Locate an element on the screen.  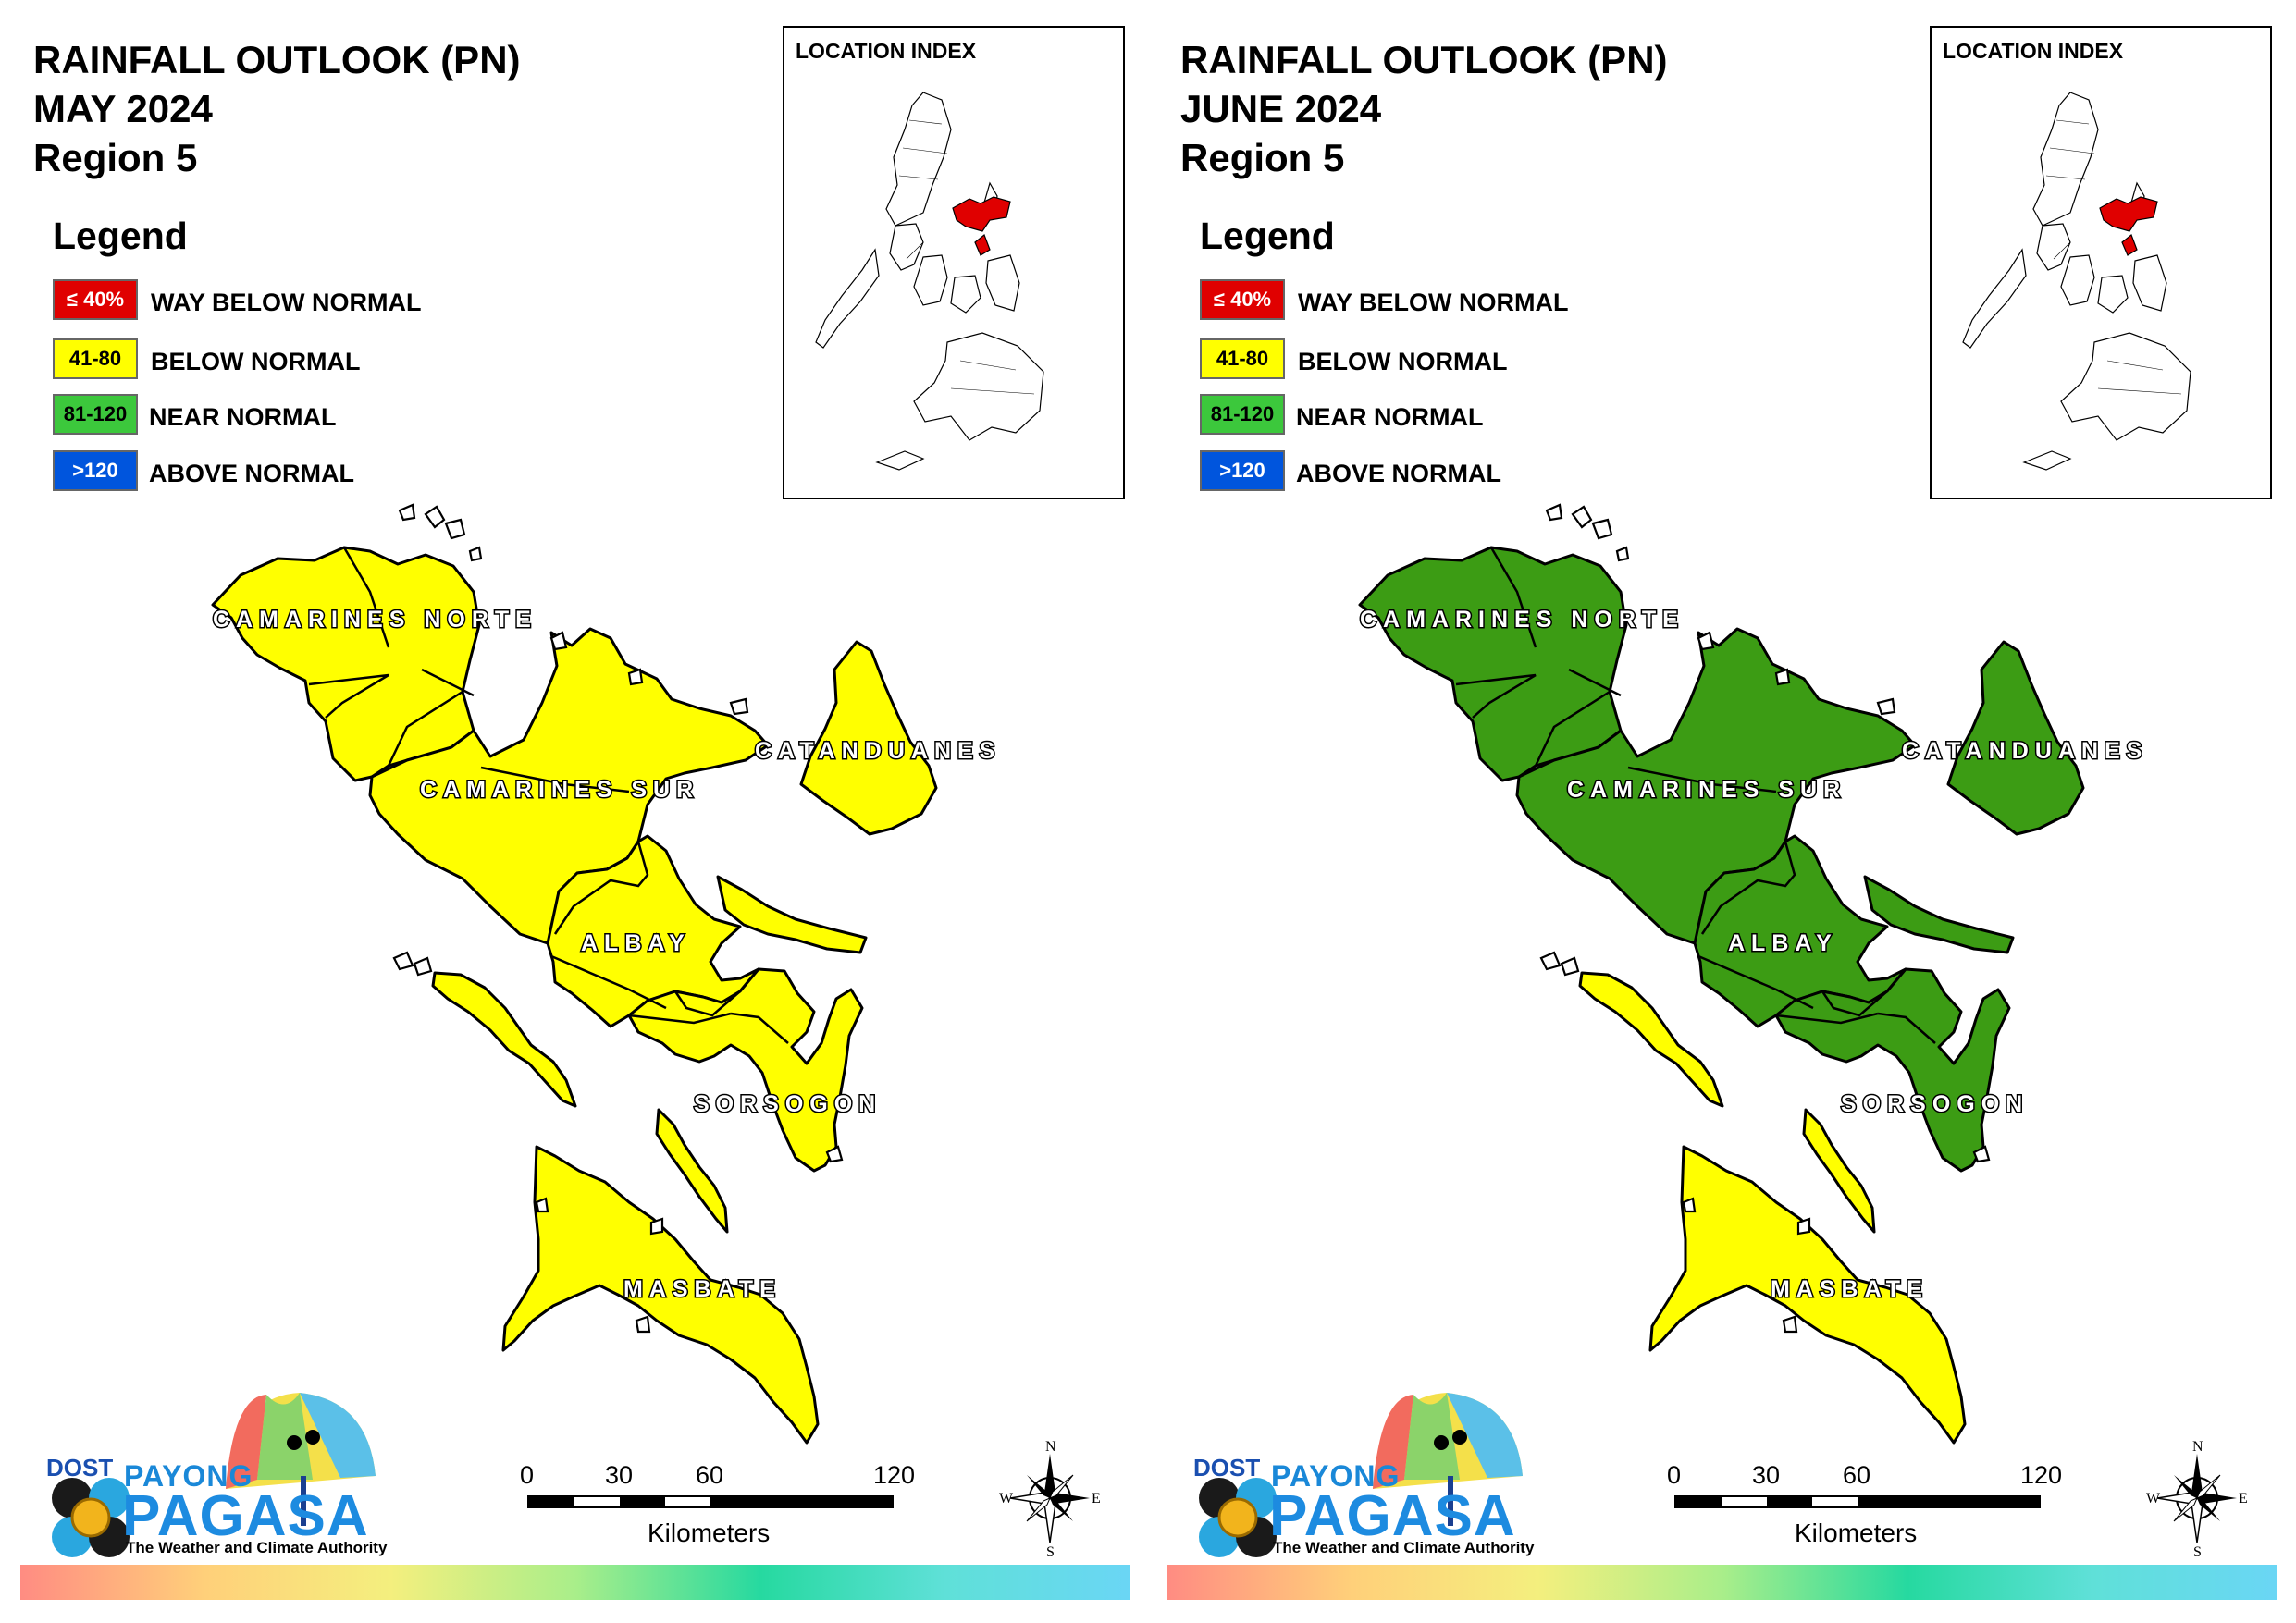
footer-gradient-bar is located at coordinates (575, 1582).